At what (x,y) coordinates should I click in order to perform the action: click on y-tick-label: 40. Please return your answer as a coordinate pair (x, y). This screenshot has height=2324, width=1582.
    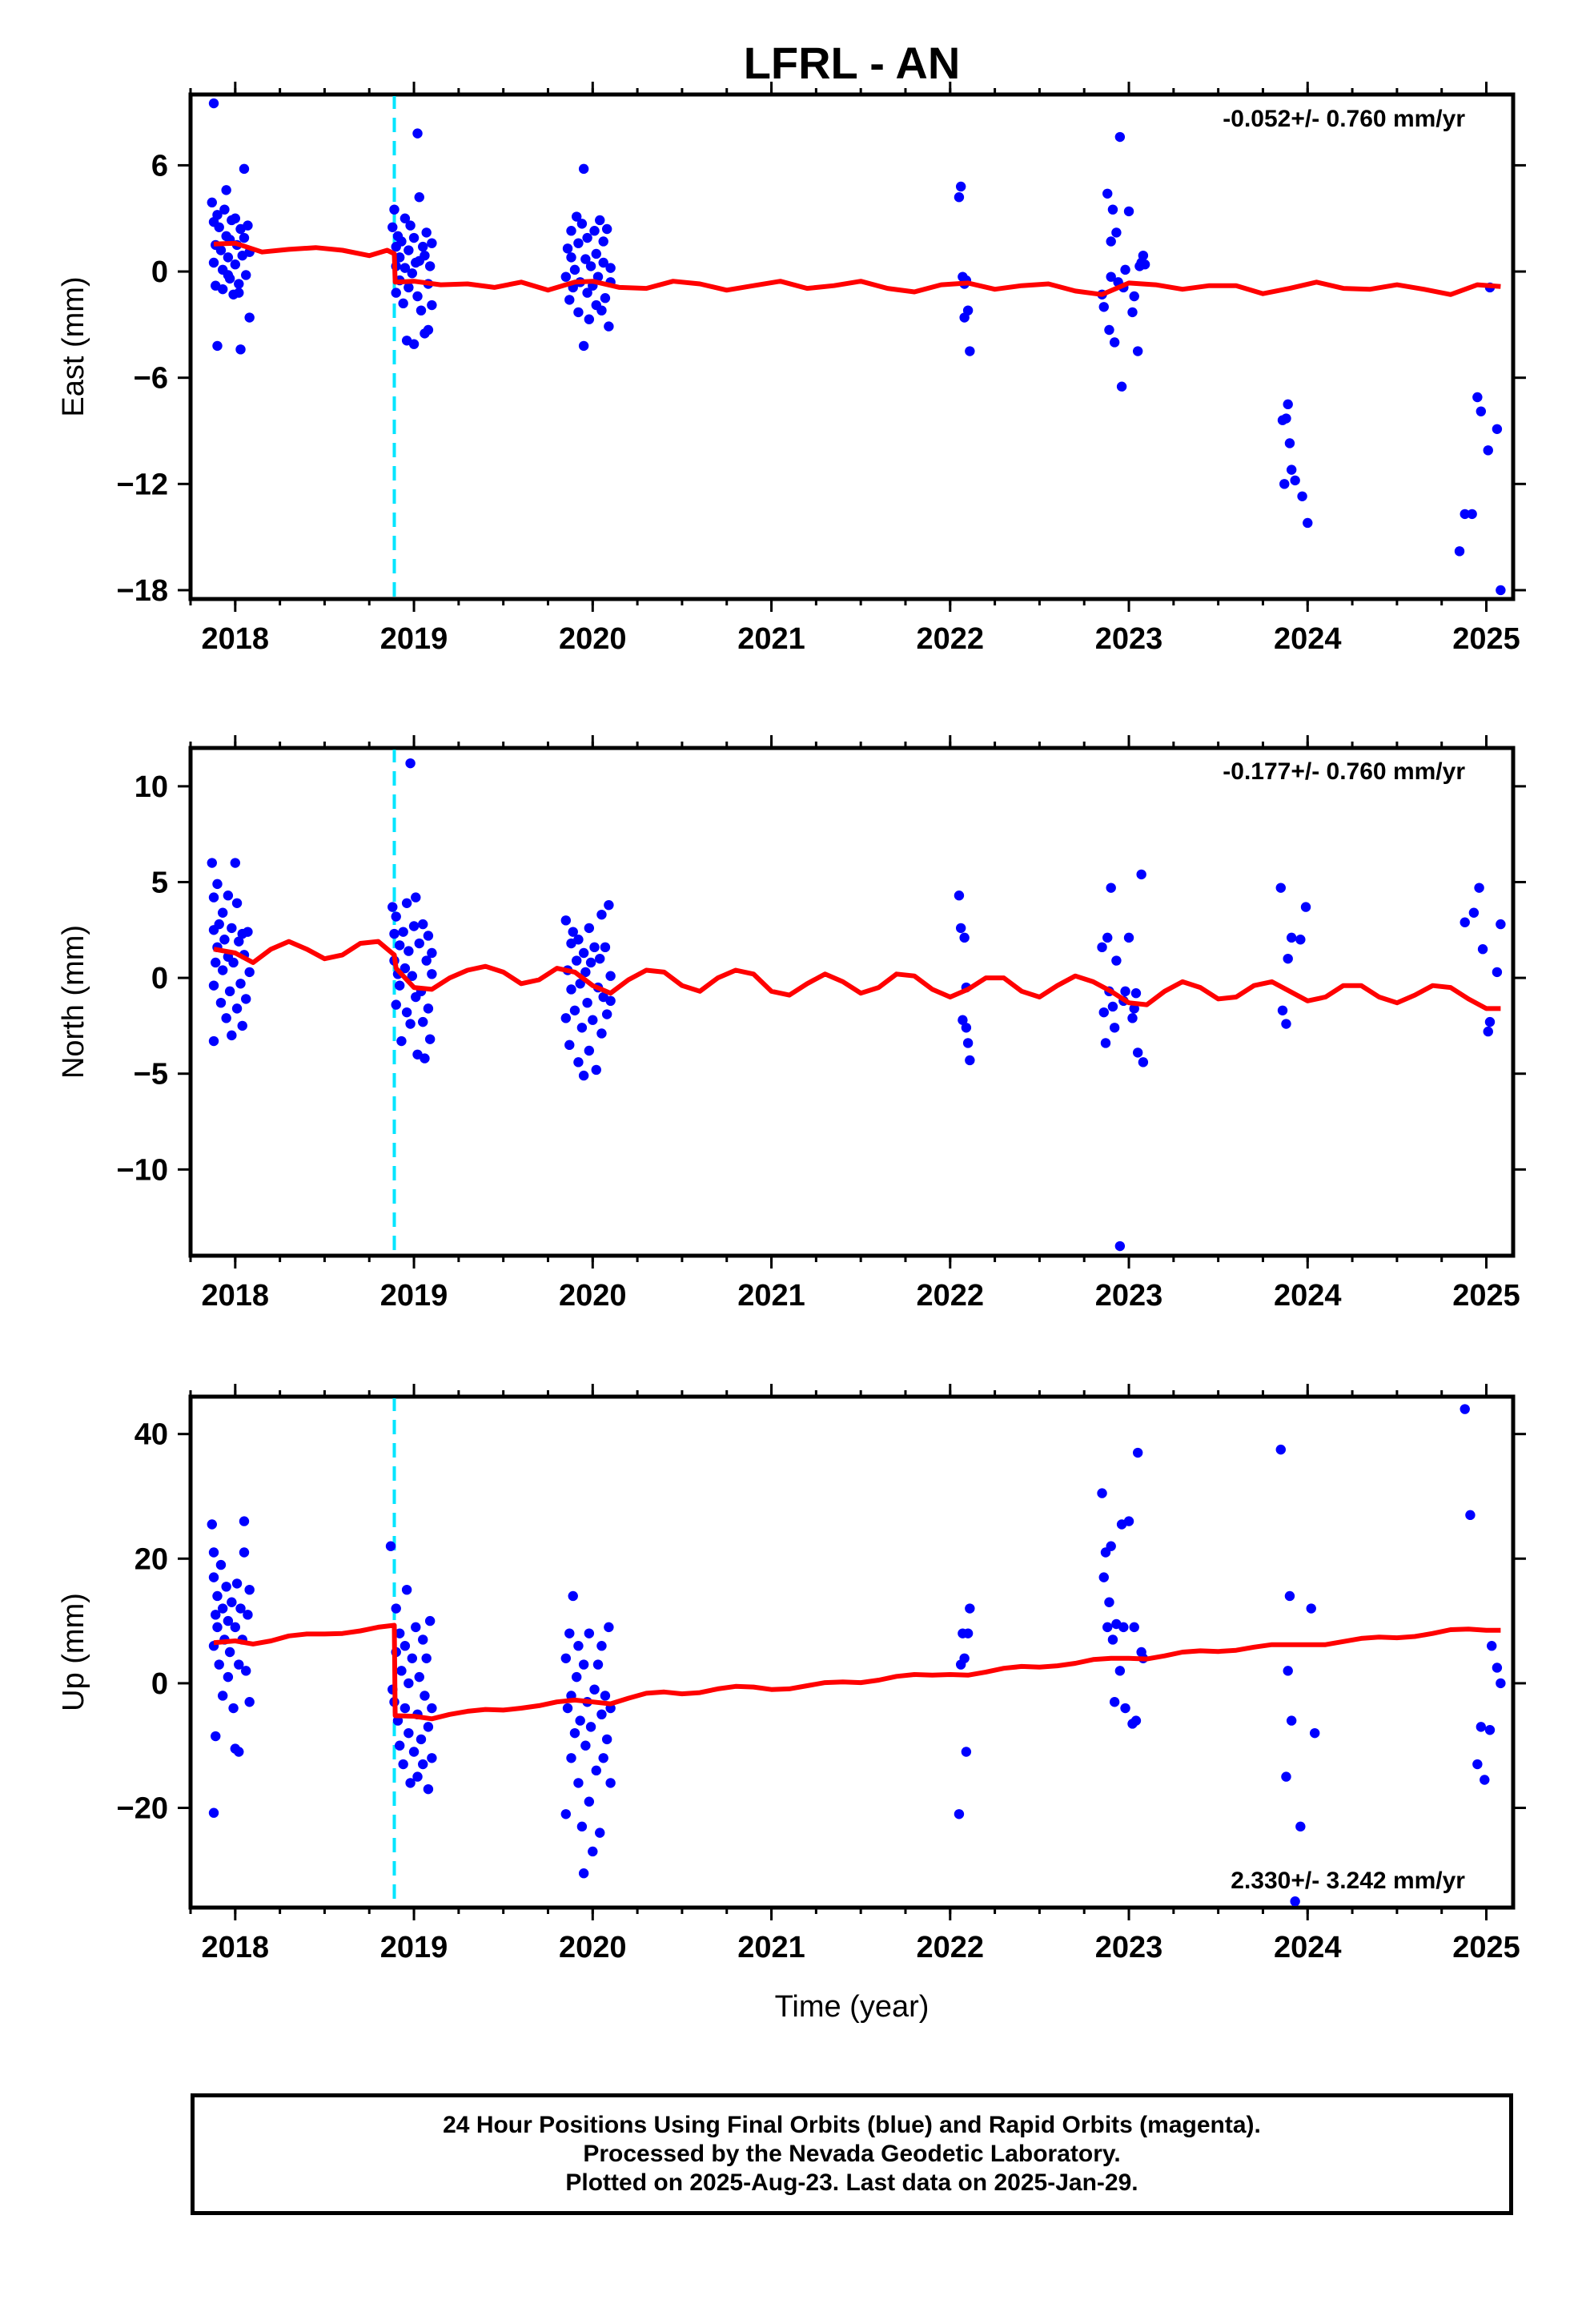
    Looking at the image, I should click on (151, 1435).